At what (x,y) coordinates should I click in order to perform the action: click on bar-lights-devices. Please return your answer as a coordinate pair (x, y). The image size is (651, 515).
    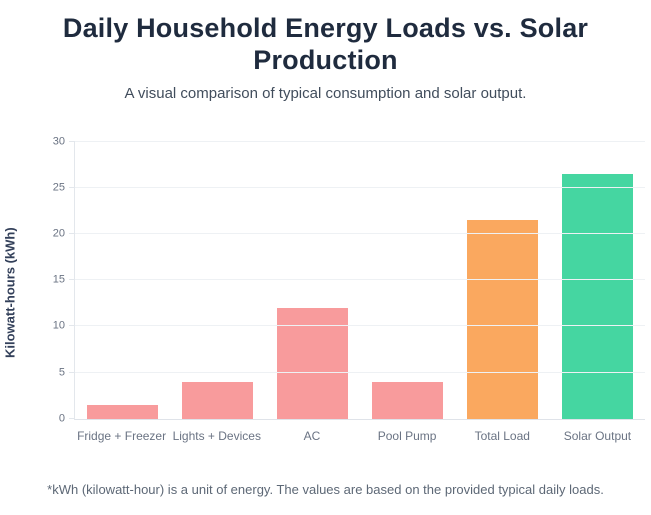
    Looking at the image, I should click on (217, 400).